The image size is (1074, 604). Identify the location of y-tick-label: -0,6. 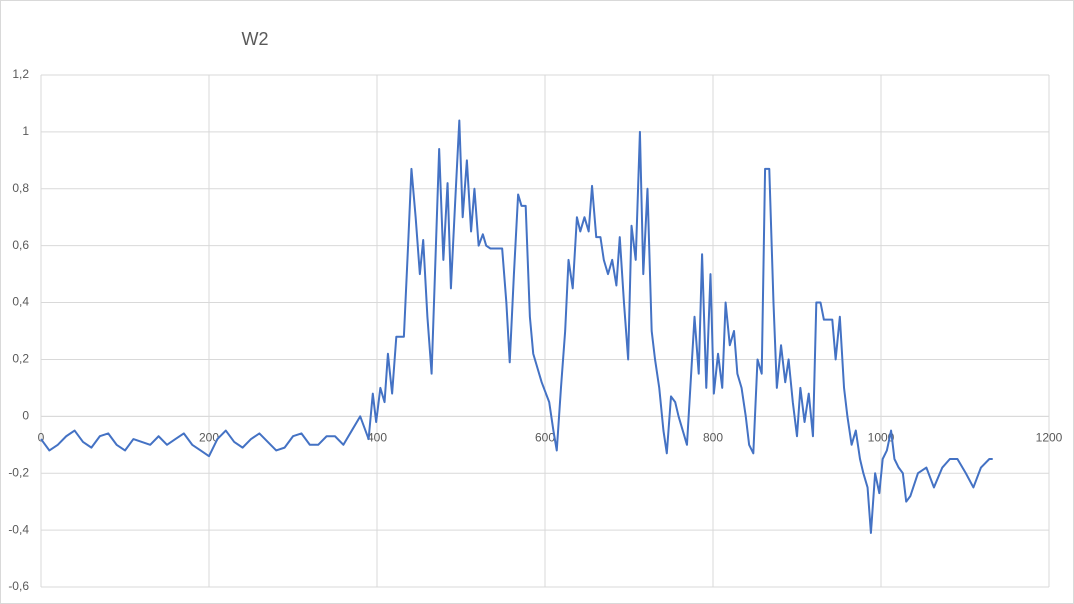
(18, 586).